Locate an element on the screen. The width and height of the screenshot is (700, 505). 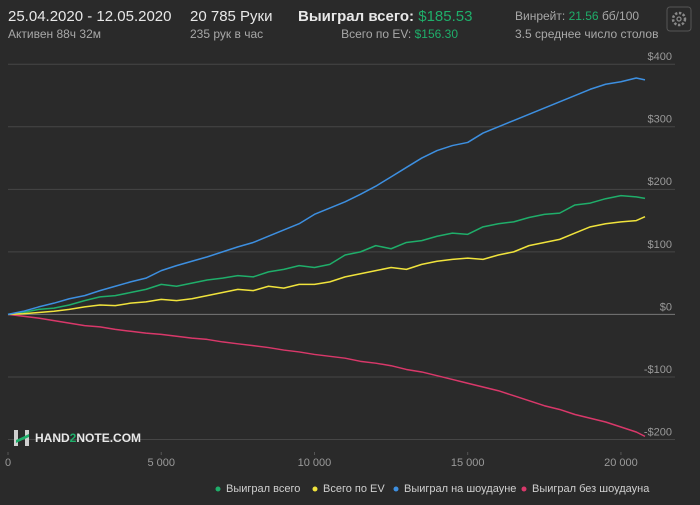
won-total: Выиграл всего: $185.53 is located at coordinates (385, 16).